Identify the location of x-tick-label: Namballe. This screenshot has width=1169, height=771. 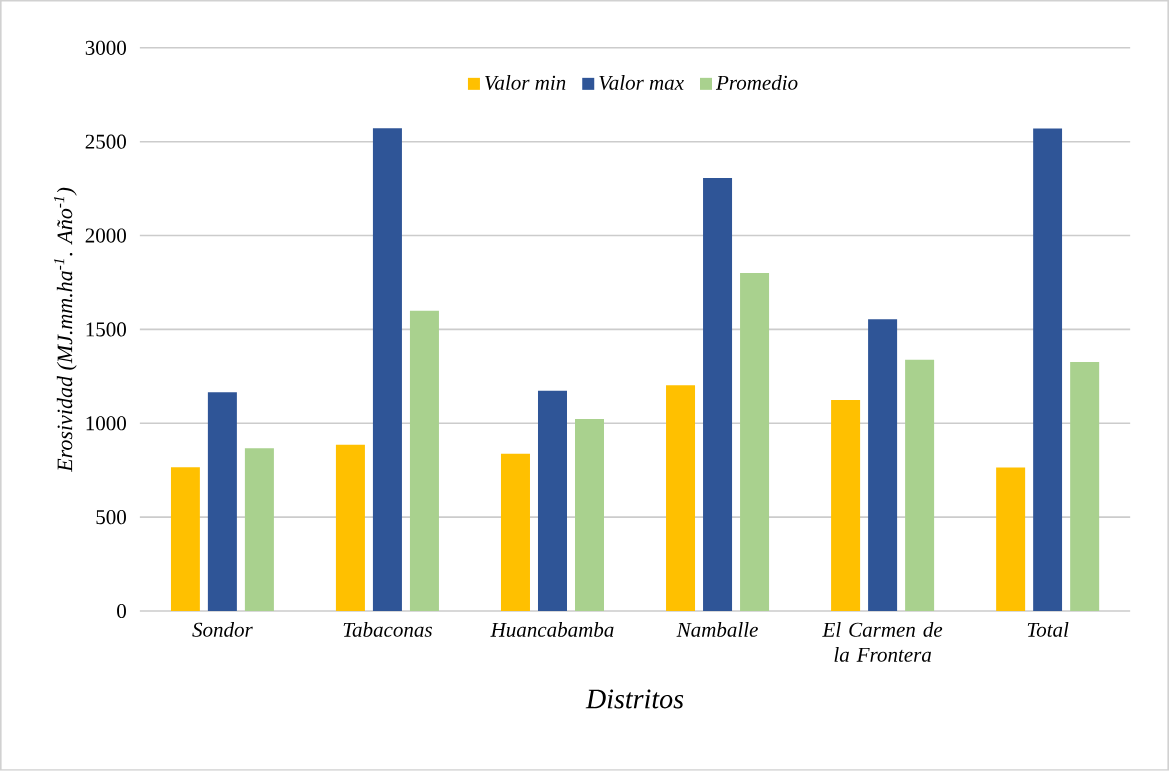
(717, 629).